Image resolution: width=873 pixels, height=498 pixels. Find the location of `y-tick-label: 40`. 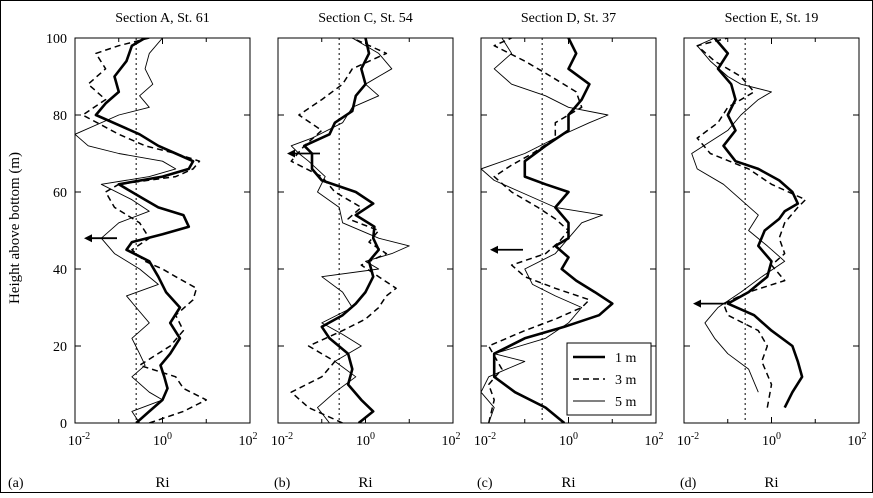

y-tick-label: 40 is located at coordinates (60, 270).